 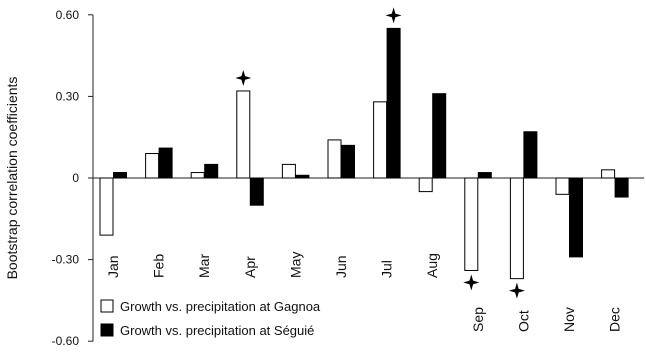 I want to click on y-tick-label: 0, so click(x=75, y=178).